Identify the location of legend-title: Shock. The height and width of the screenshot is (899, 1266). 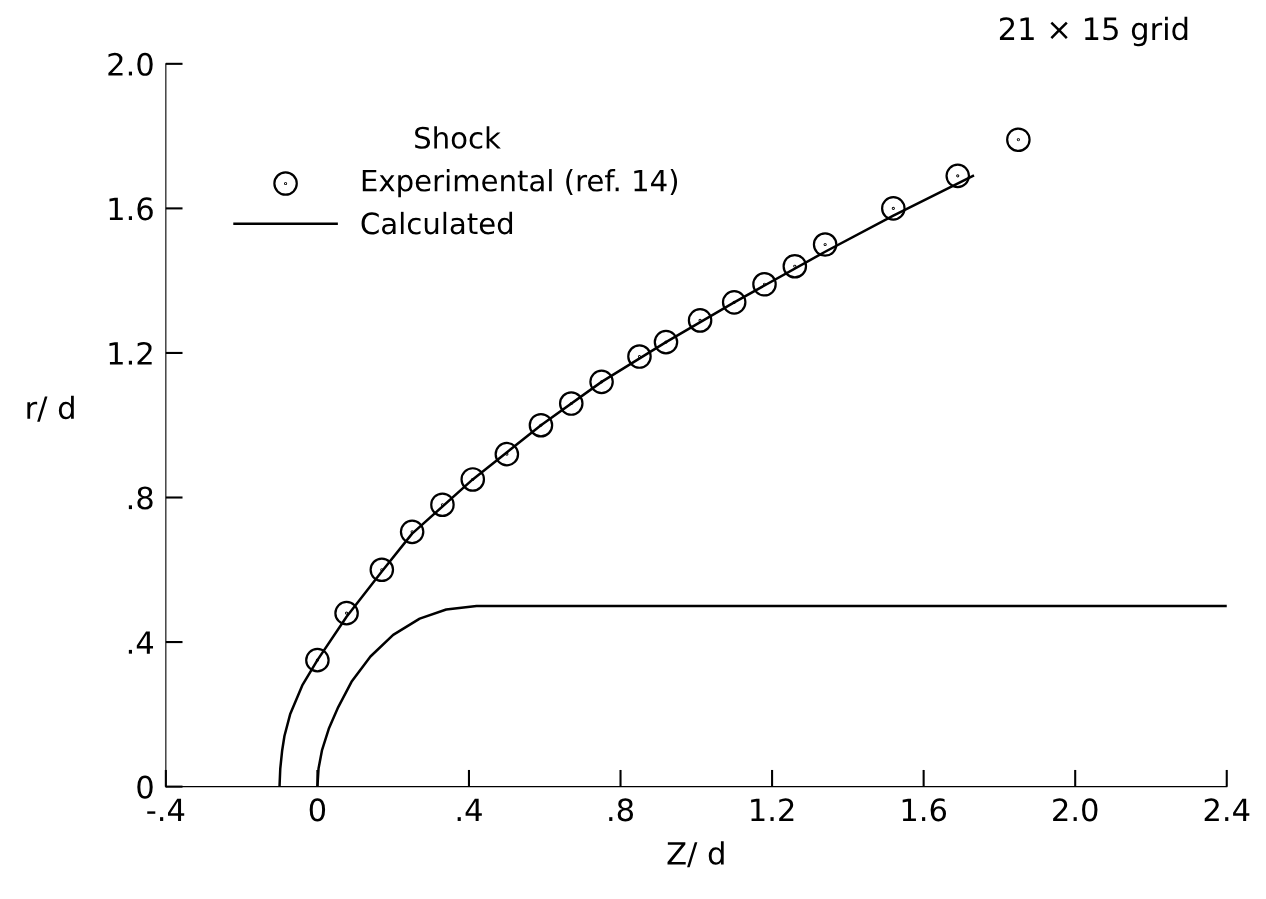
(458, 137).